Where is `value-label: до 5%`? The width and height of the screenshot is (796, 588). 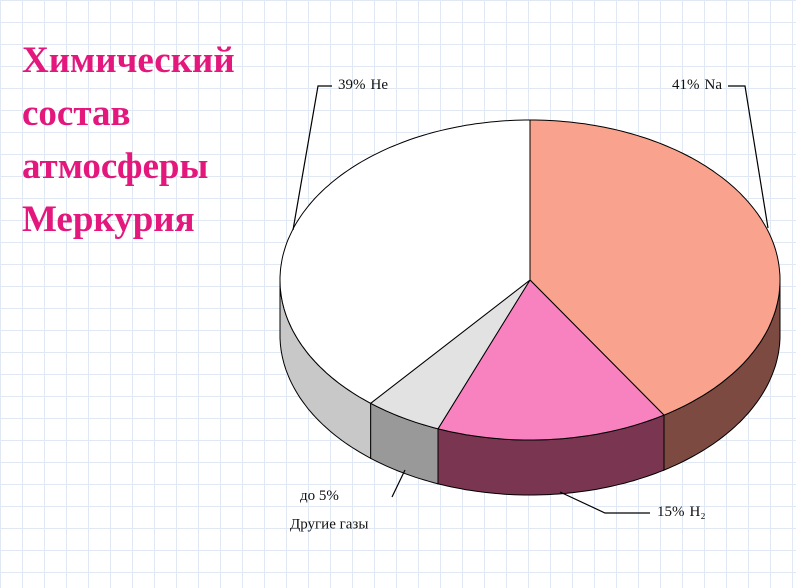
value-label: до 5% is located at coordinates (319, 496).